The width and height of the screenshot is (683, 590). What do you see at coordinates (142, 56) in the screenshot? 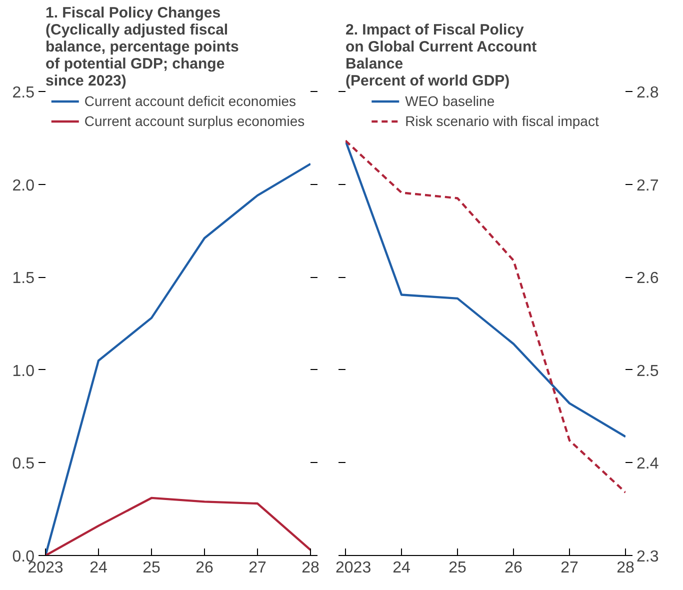
I see `chart-subtitle: (Cyclically adjusted fiscal balance, percentage points of potential GDP; change since 2023)` at bounding box center [142, 56].